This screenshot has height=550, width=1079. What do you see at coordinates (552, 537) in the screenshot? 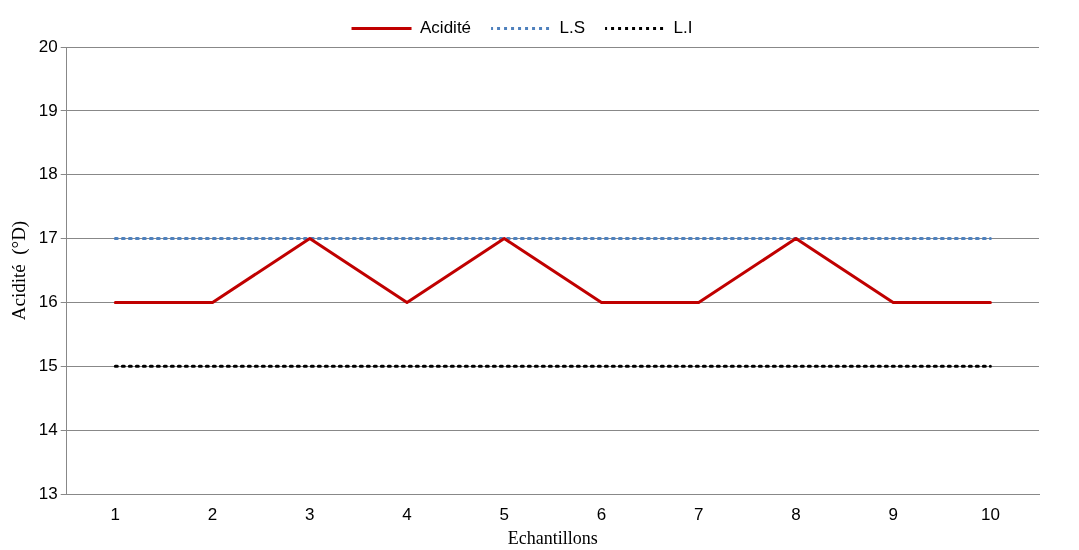
I see `x-axis-title: Echantillons` at bounding box center [552, 537].